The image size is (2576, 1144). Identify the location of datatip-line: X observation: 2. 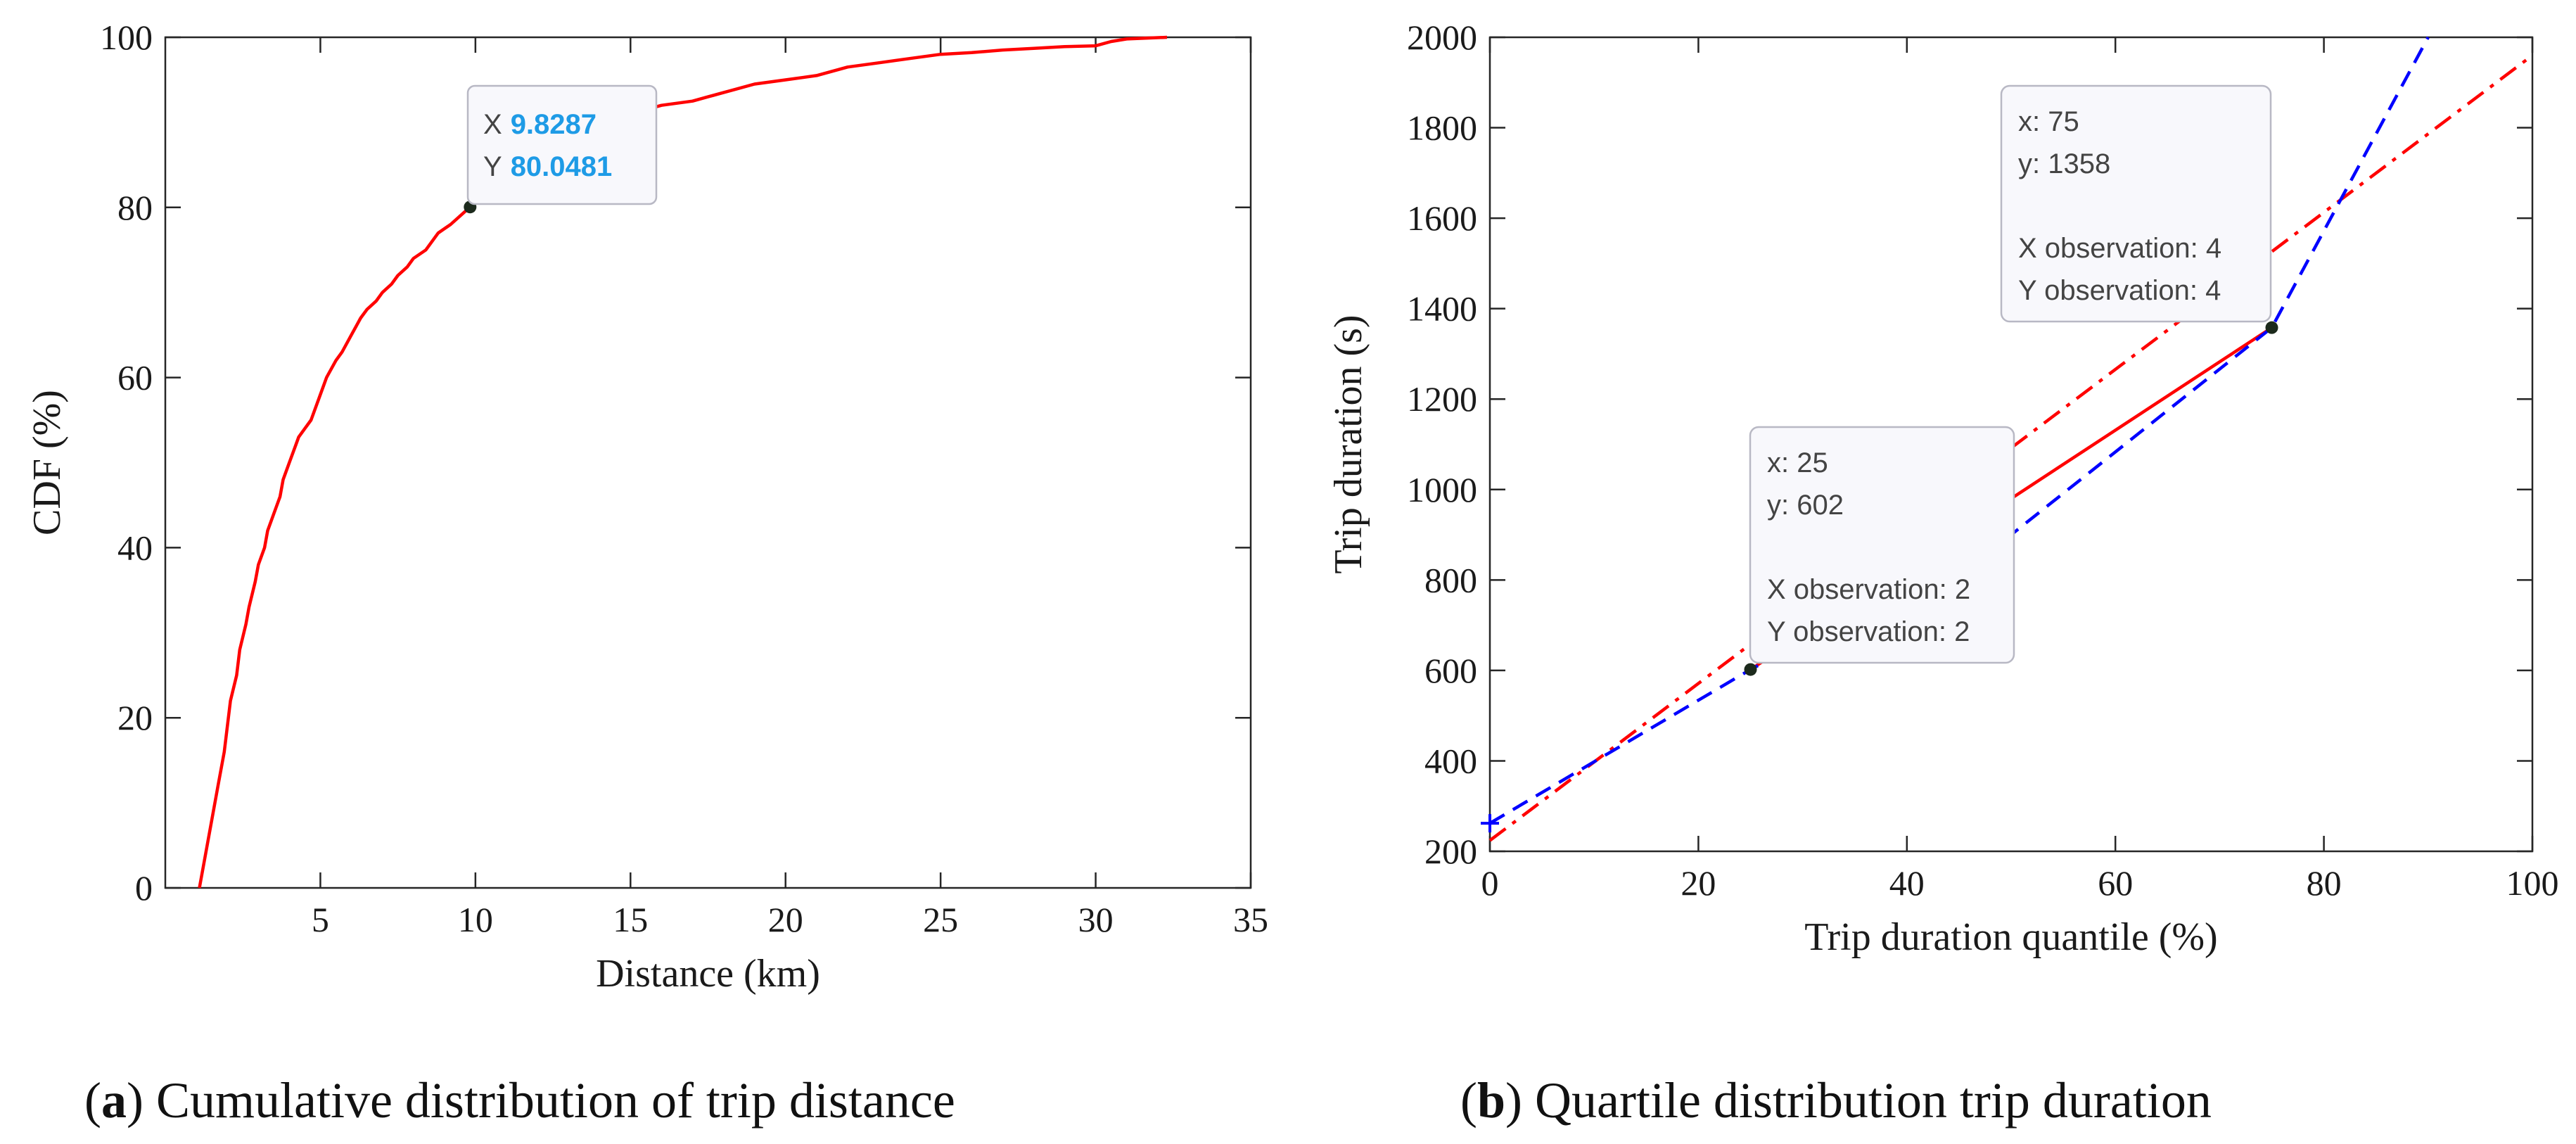
(1868, 589).